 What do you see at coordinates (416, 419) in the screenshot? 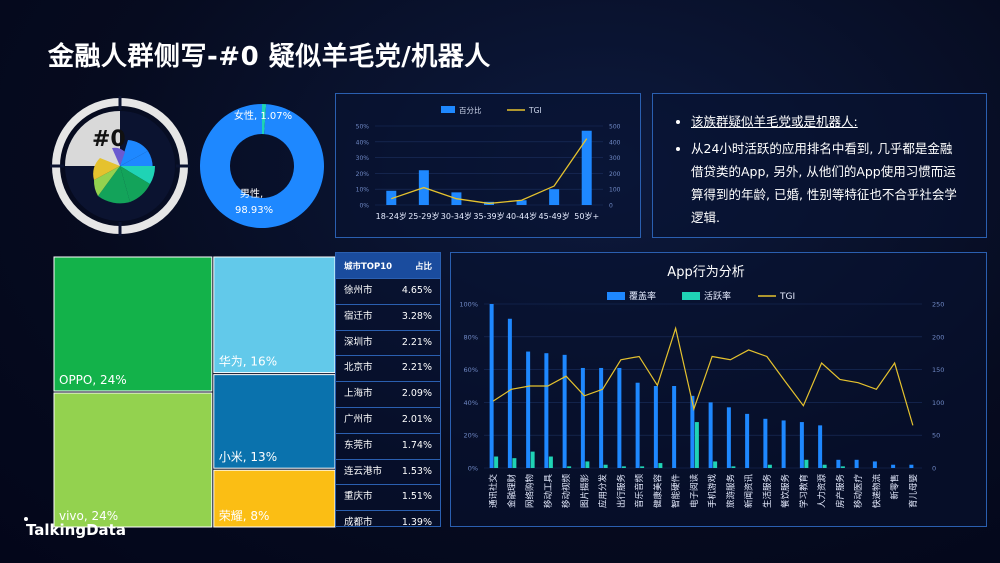
I see `city-share: 2.01%` at bounding box center [416, 419].